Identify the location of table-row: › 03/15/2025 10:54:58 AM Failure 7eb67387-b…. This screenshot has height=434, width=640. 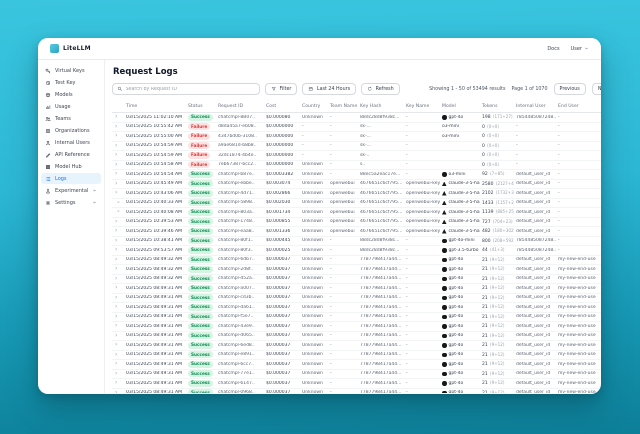
(356, 165).